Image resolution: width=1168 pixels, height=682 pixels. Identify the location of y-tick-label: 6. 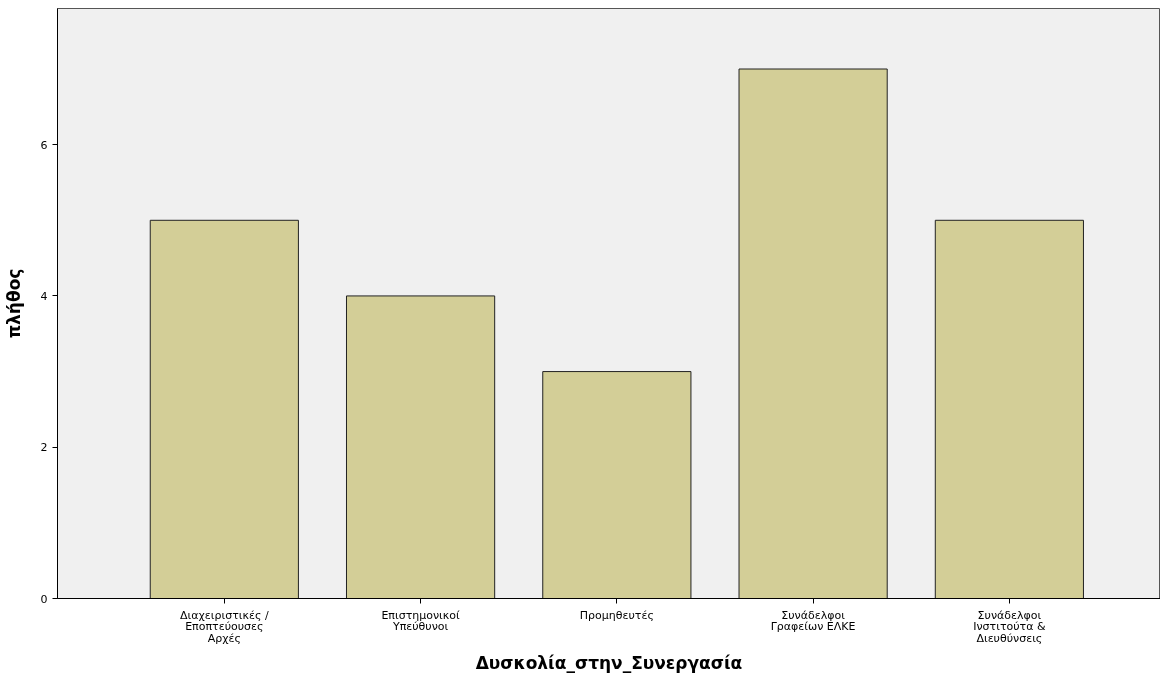
(44, 145).